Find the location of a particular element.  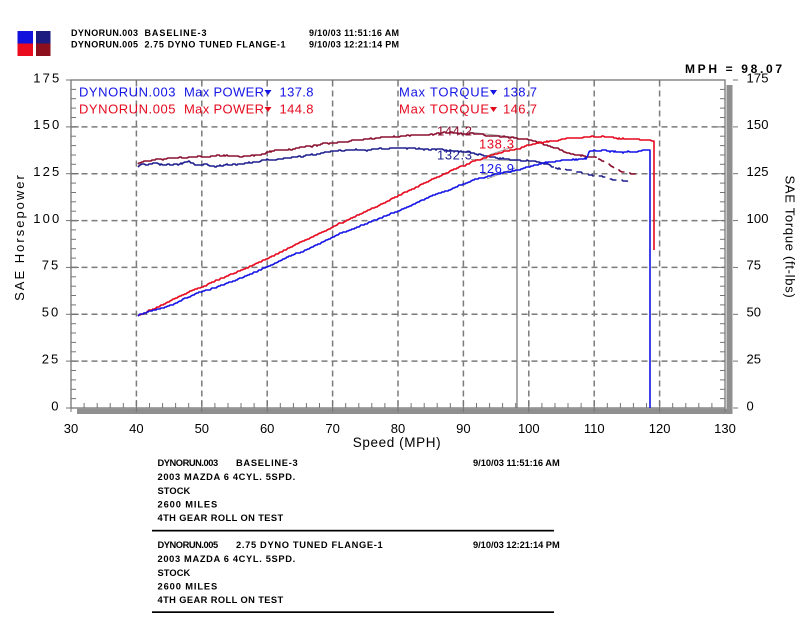

svg-text: 120 is located at coordinates (660, 428).